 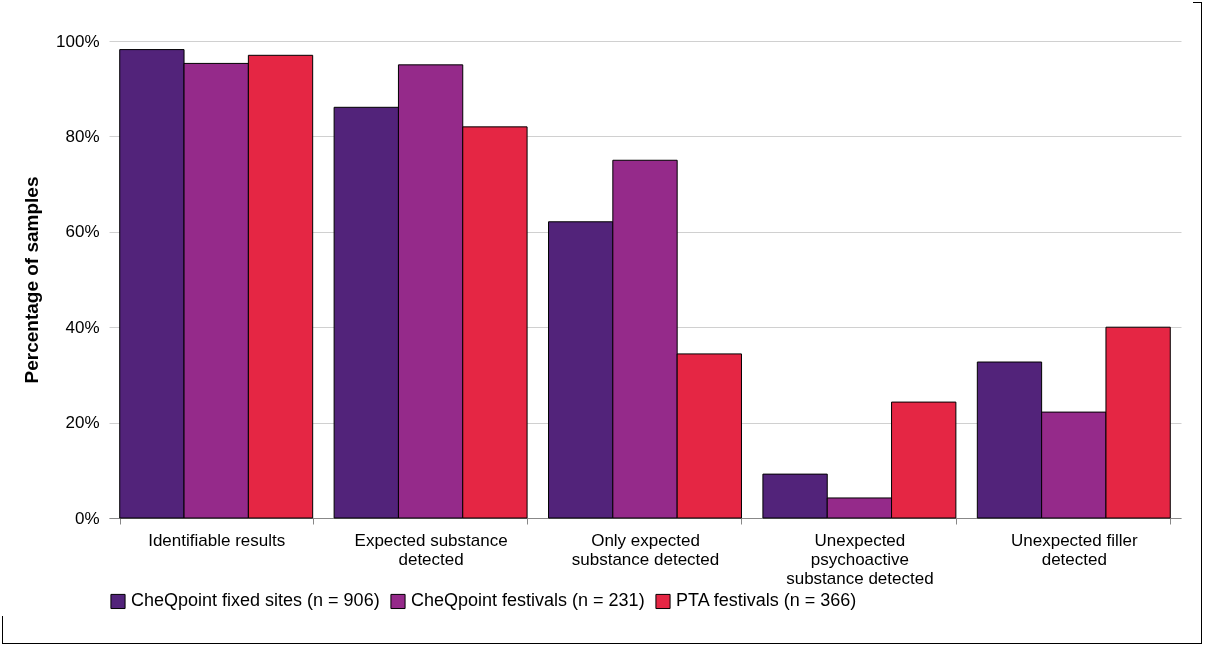 I want to click on legend-label: PTA festivals (n = 366), so click(x=766, y=600).